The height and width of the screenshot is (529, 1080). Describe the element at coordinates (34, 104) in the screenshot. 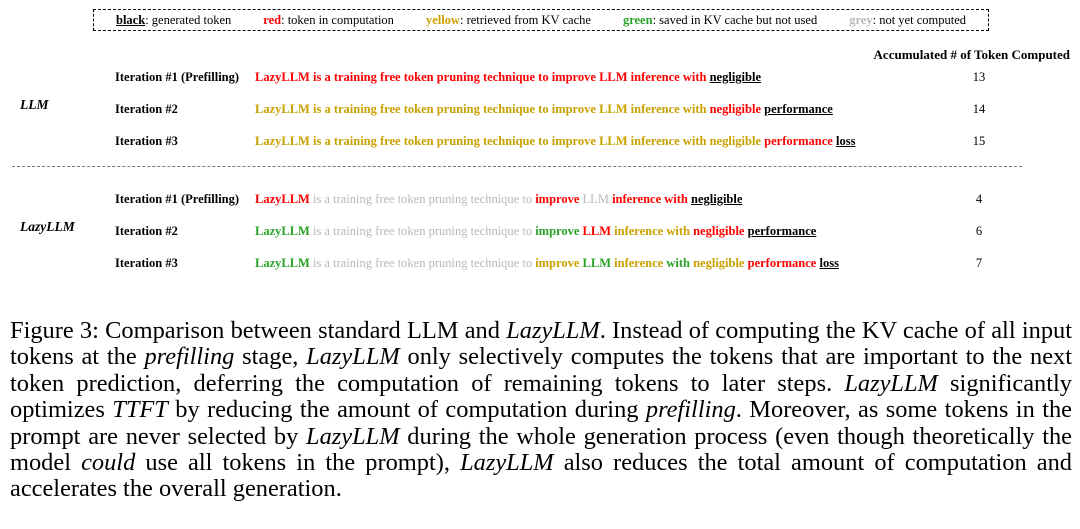

I see `model-label-llm: LLM` at that location.